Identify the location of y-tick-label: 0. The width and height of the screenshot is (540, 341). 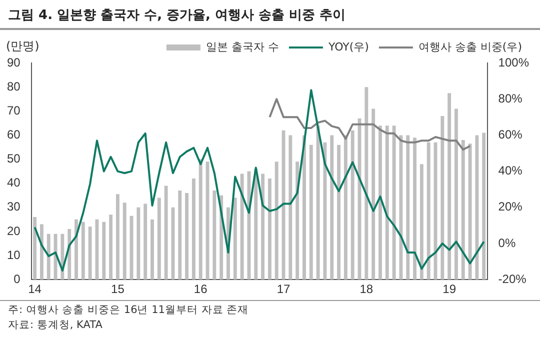
(17, 279).